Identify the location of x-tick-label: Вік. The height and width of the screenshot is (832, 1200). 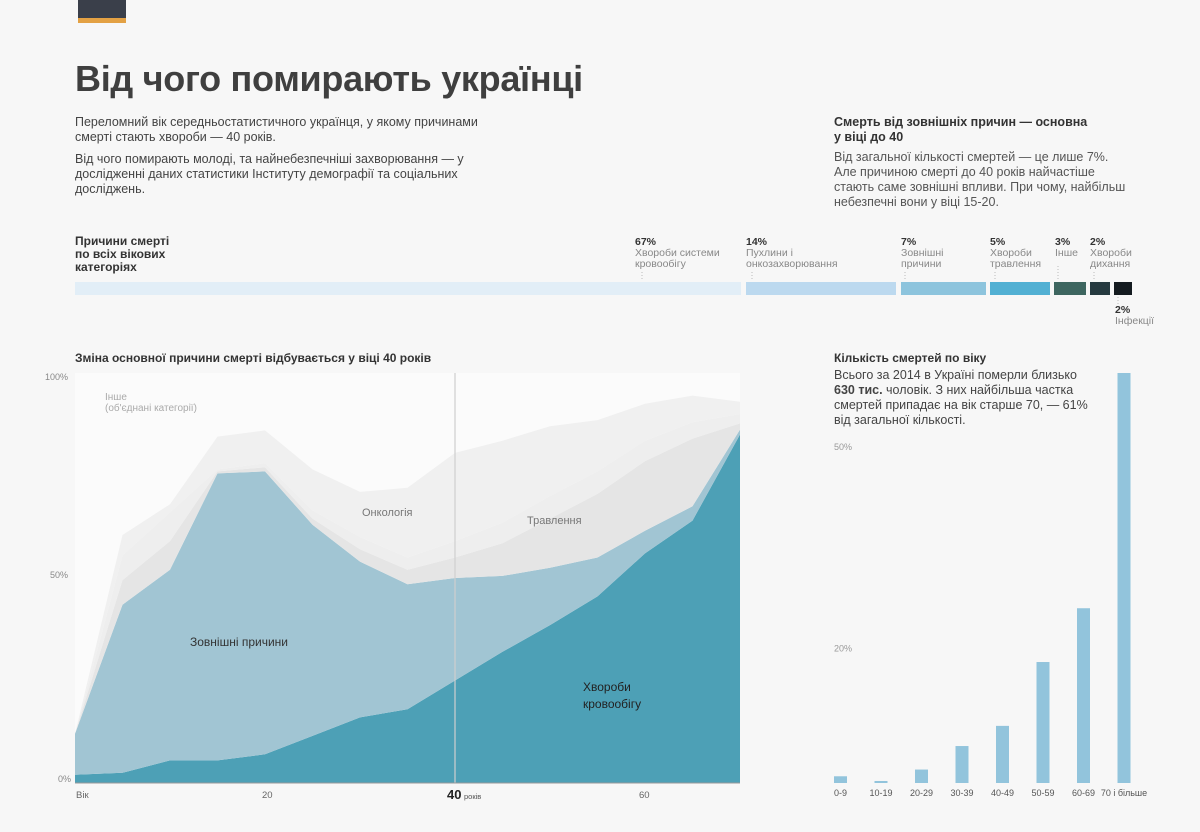
(82, 795).